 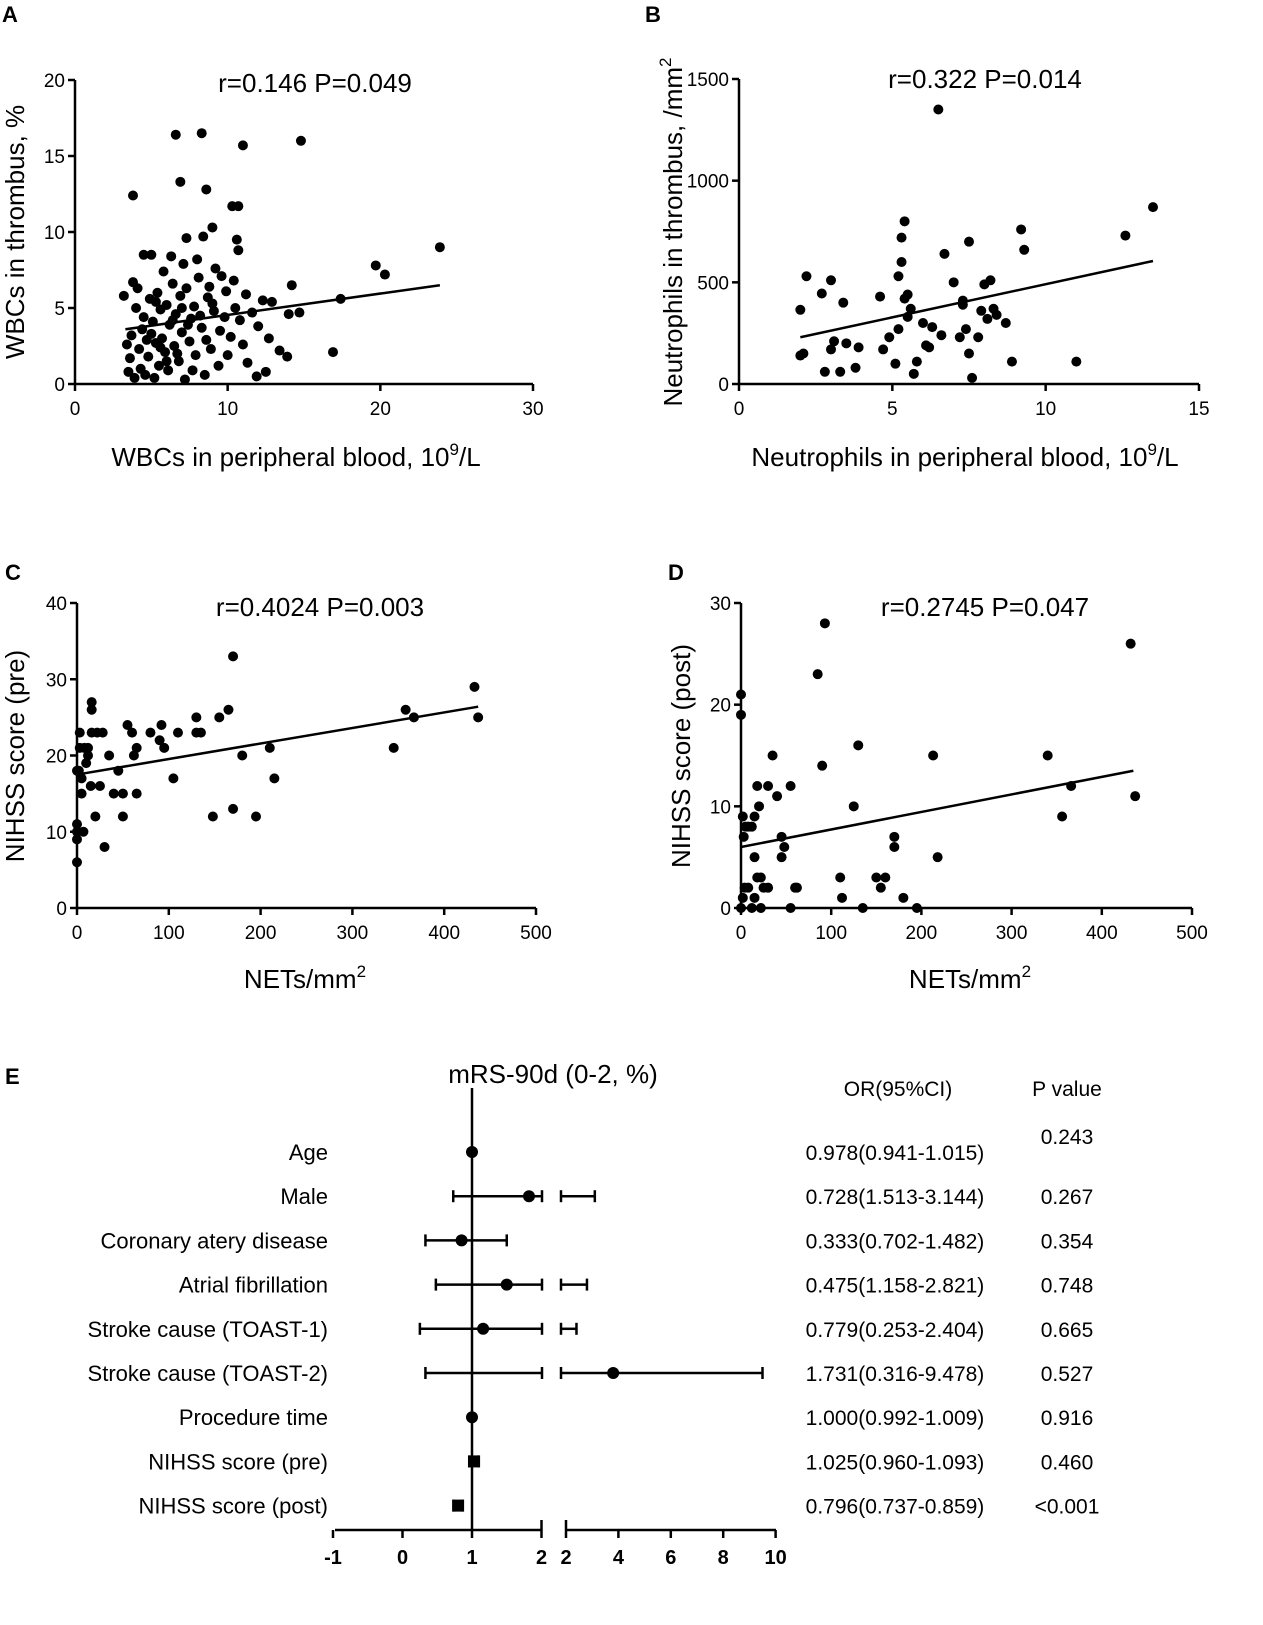 What do you see at coordinates (280, 457) in the screenshot?
I see `x-axis-title-text: WBCs in peripheral blood, 10` at bounding box center [280, 457].